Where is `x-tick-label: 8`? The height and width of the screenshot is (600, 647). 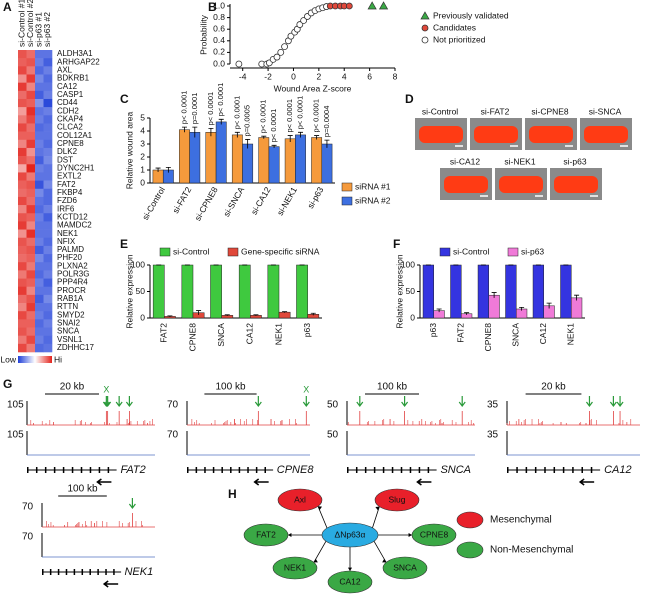 x-tick-label: 8 is located at coordinates (395, 76).